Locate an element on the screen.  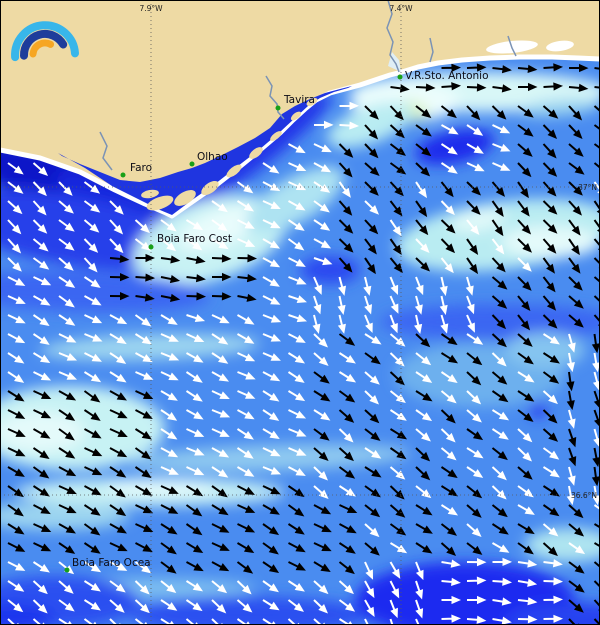
place-label-boia-faro-ocea: Boia Faro Ocea is located at coordinates (111, 563).